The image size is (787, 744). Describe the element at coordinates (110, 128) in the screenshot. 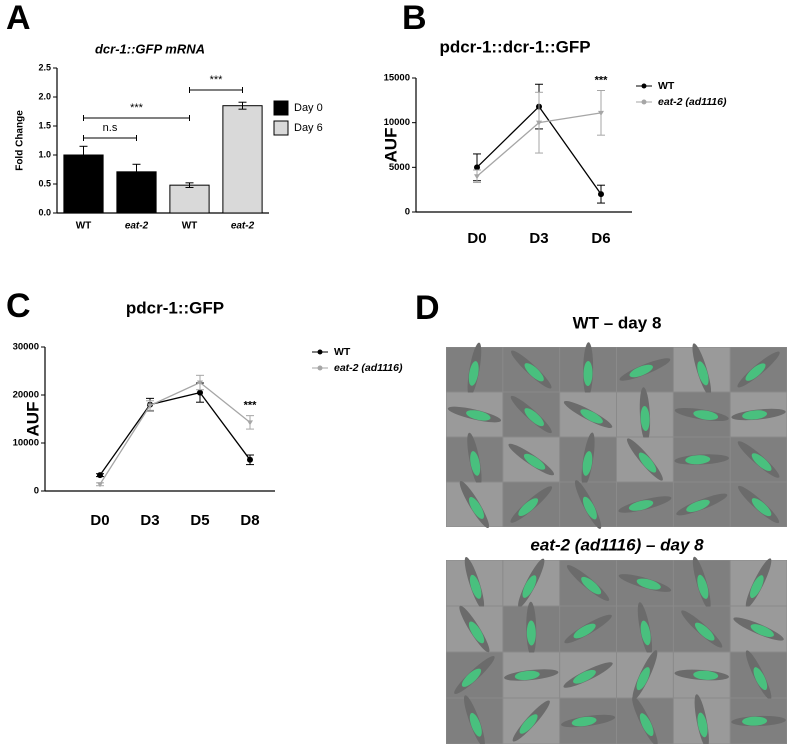

I see `annotation: n.s` at that location.